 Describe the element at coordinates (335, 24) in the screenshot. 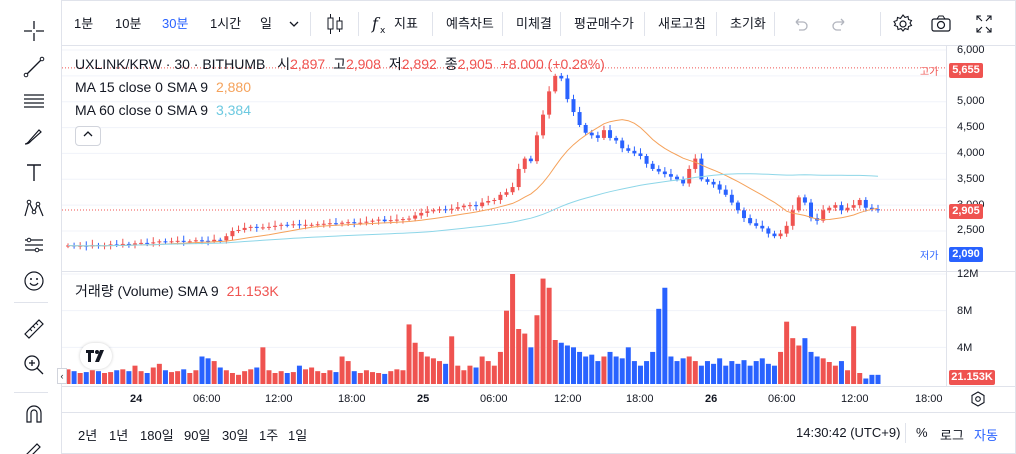

I see `candle-type-icon` at that location.